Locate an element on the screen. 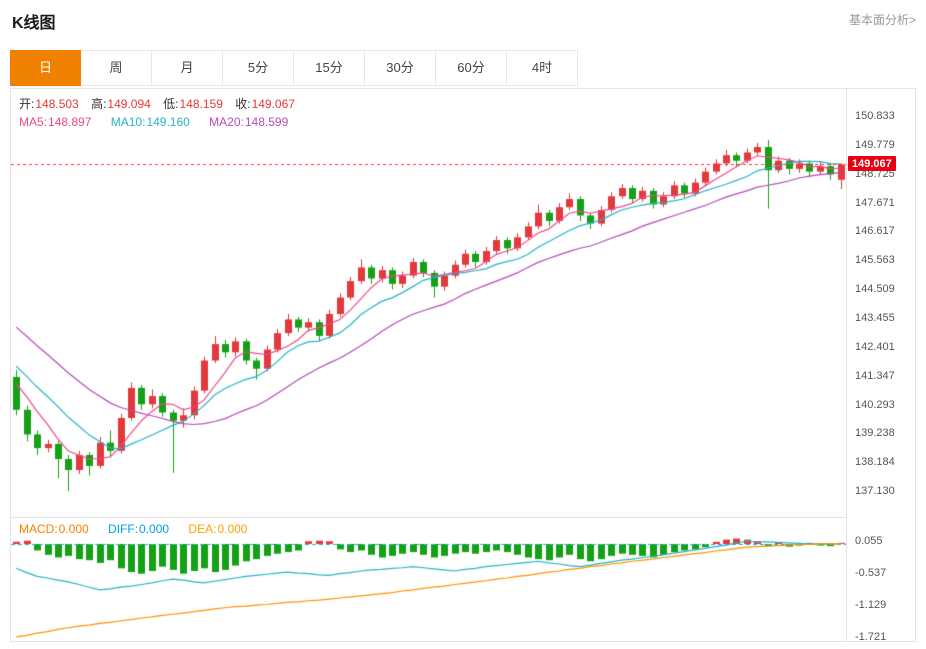 The height and width of the screenshot is (649, 926). ma-readout: MA5:148.897 MA10:149.160 MA20:148.599 is located at coordinates (153, 122).